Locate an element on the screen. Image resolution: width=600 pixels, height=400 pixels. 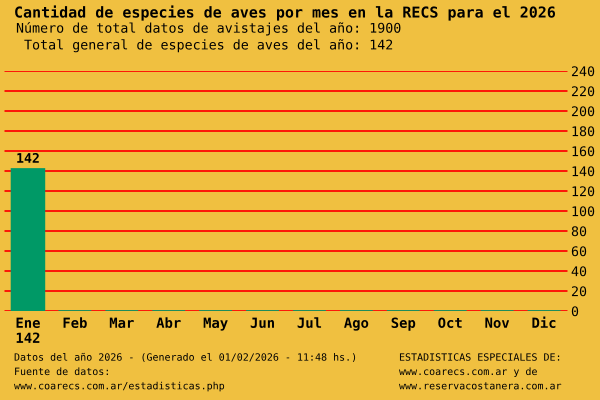
chart-title: Cantidad de especies de aves por mes en la RECS para el 2026 is located at coordinates (285, 13).